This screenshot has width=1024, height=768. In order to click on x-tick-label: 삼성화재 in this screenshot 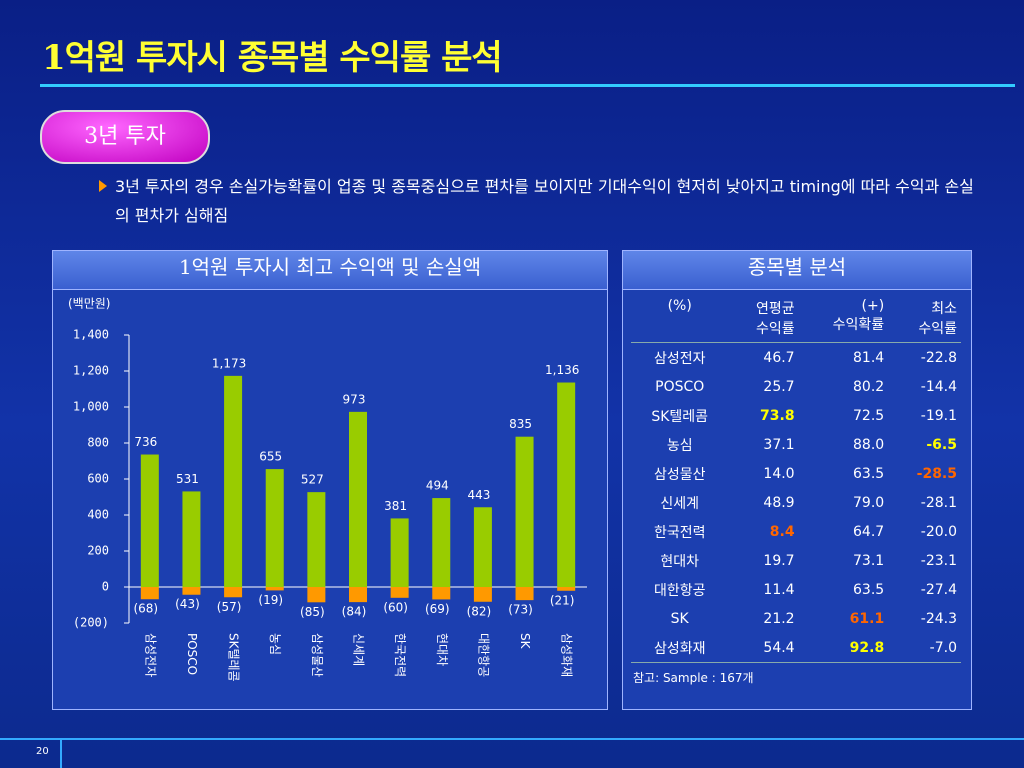, I will do `click(567, 655)`.